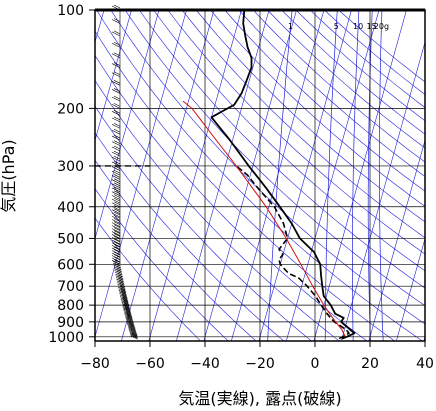  I want to click on y-tick-label: 900, so click(70, 323).